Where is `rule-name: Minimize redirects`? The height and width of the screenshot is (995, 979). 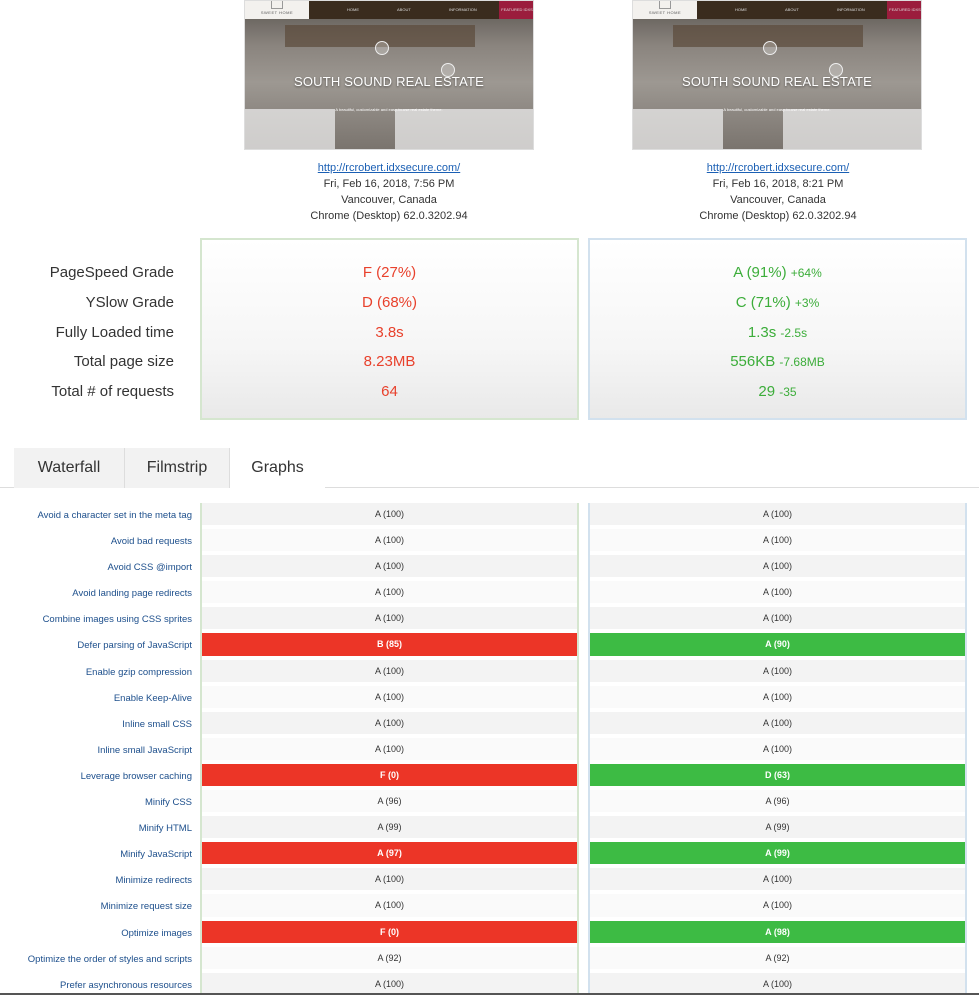
rule-name: Minimize redirects is located at coordinates (153, 881).